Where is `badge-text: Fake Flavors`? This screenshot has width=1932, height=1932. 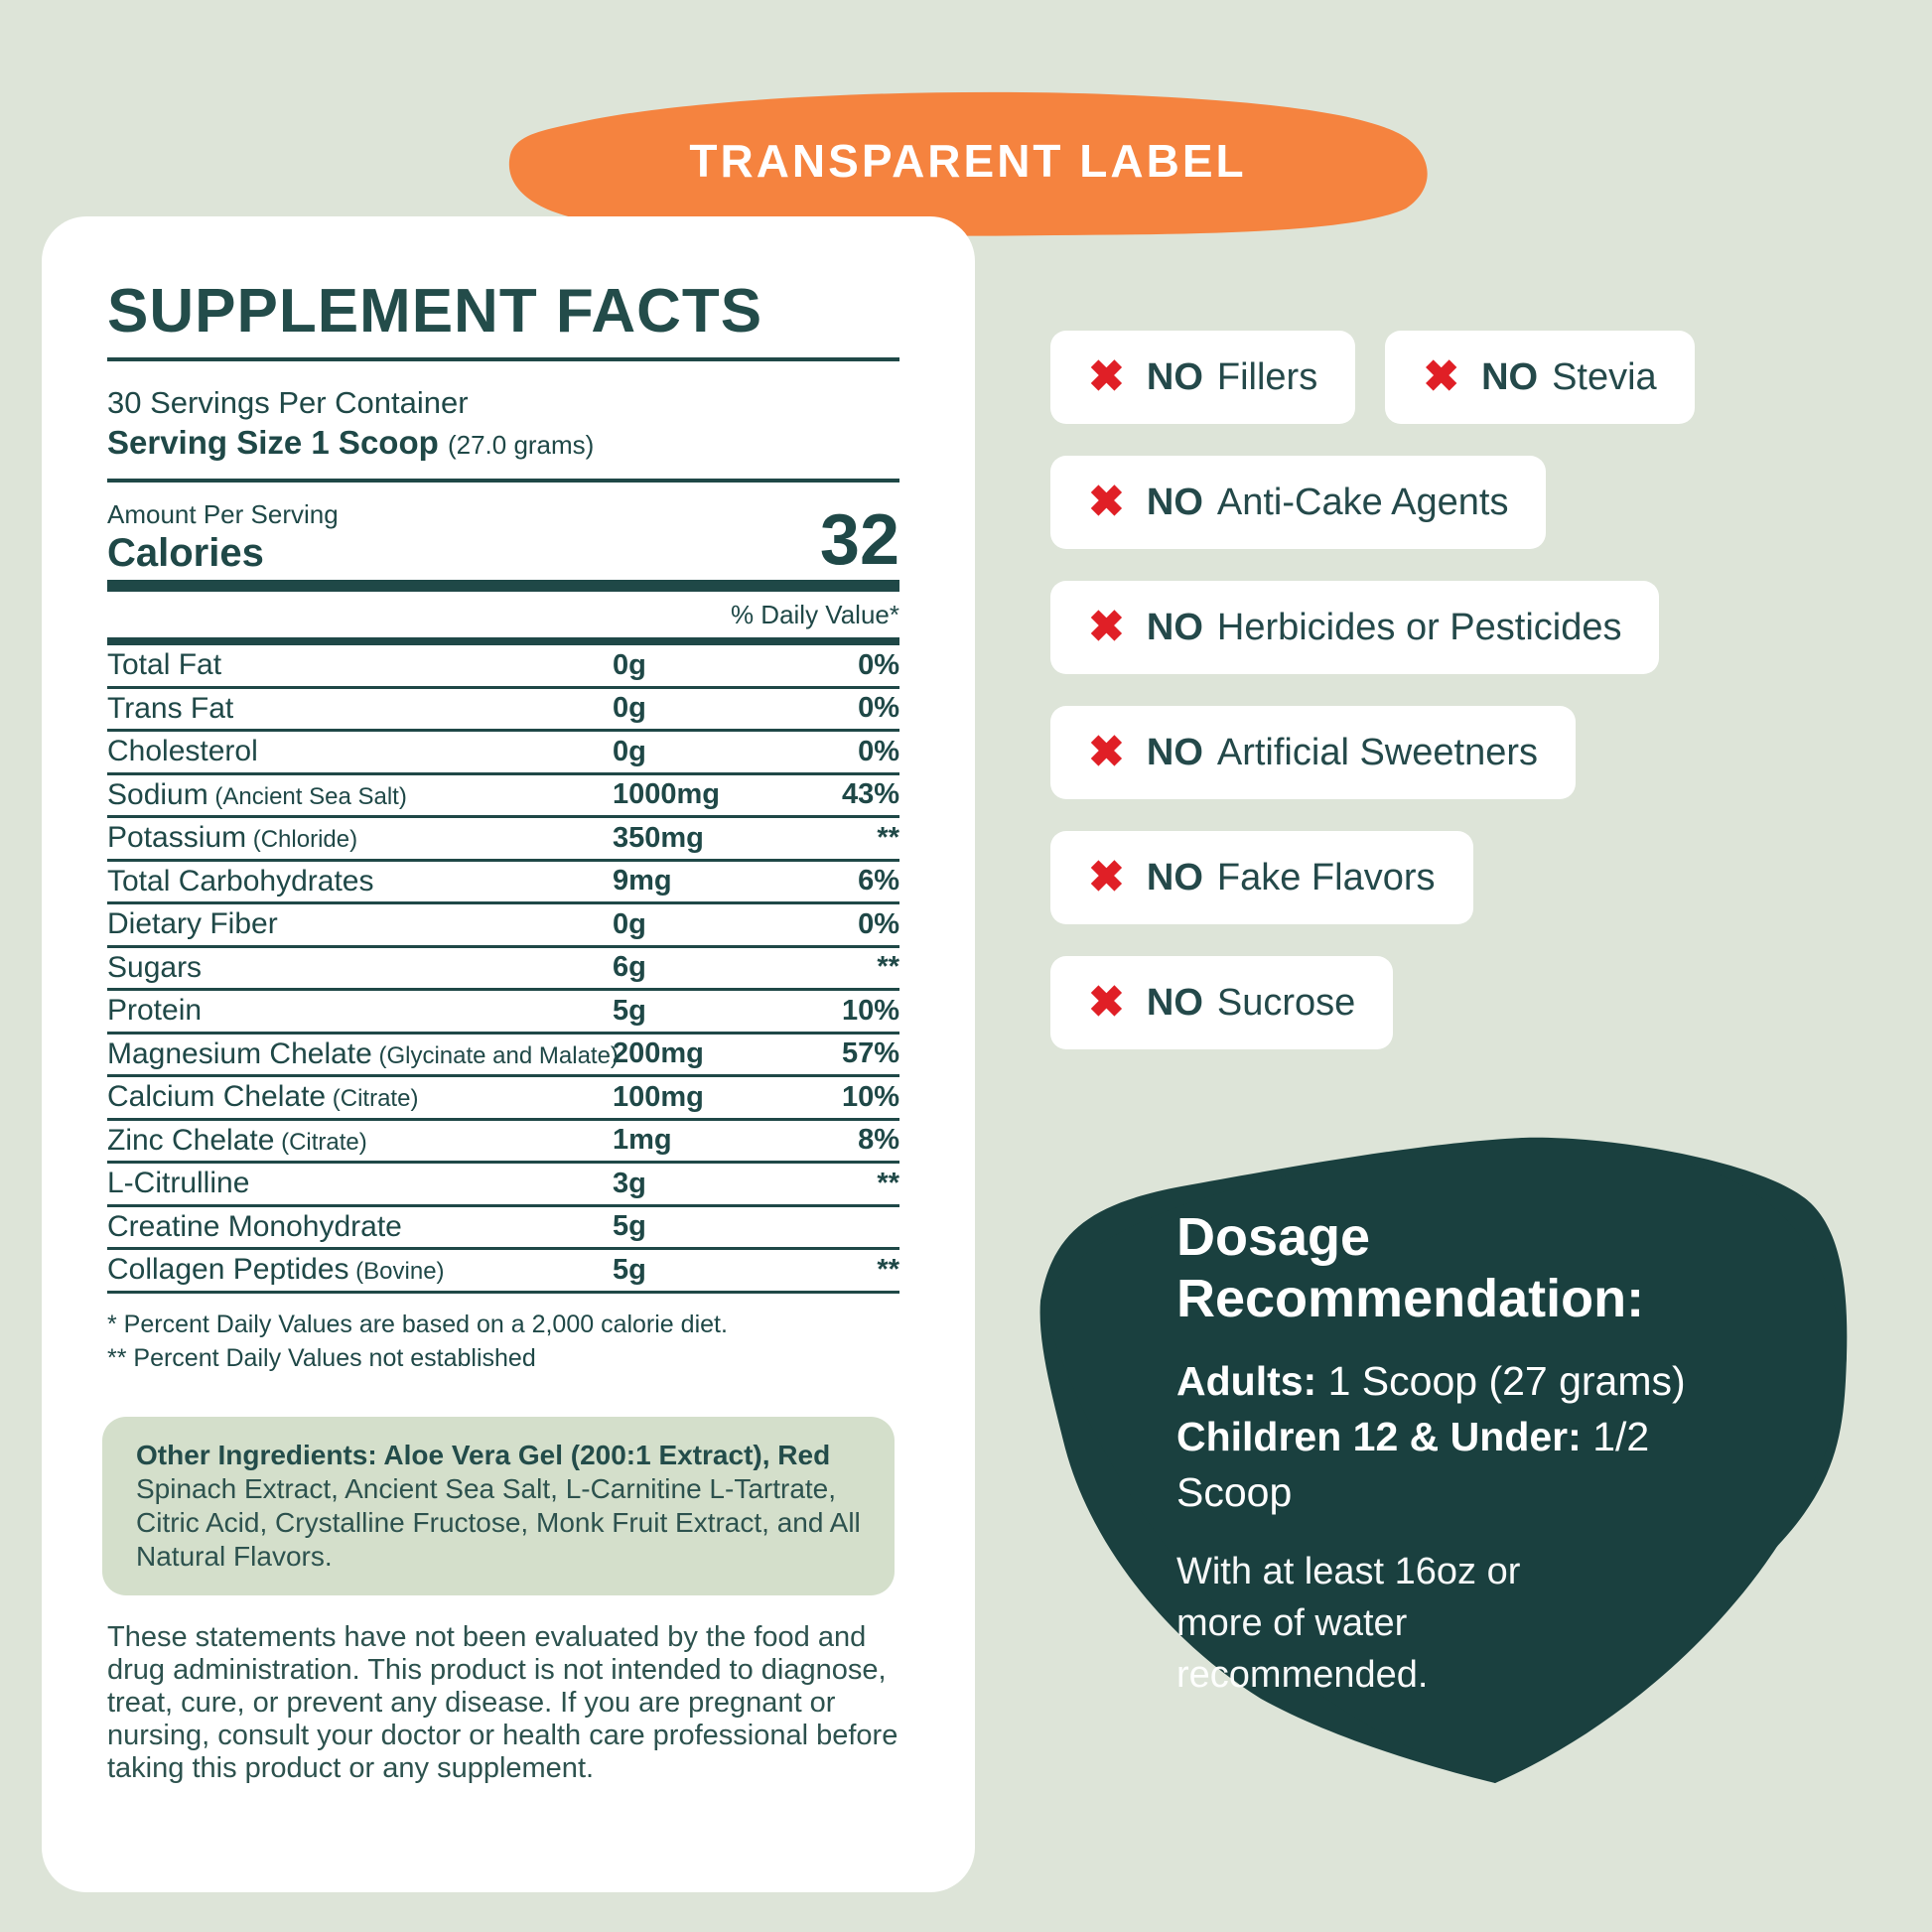
badge-text: Fake Flavors is located at coordinates (1326, 877).